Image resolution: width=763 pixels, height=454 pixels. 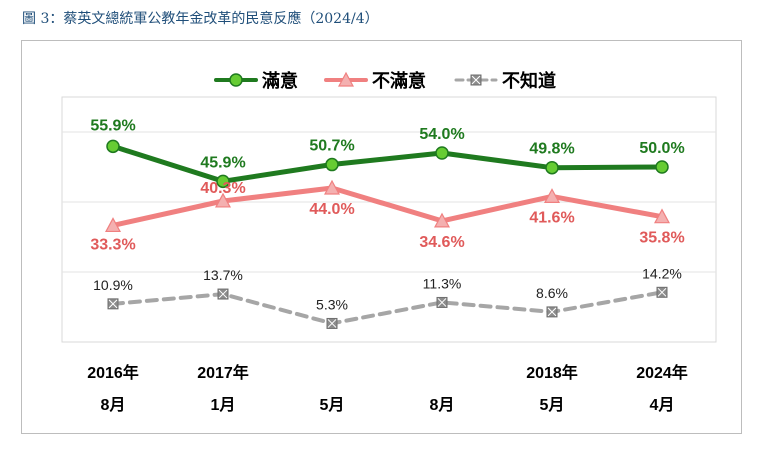 I want to click on figure-caption: 圖 3：蔡英文總統軍公教年金改革的民意反應（2024/4）, so click(x=200, y=19).